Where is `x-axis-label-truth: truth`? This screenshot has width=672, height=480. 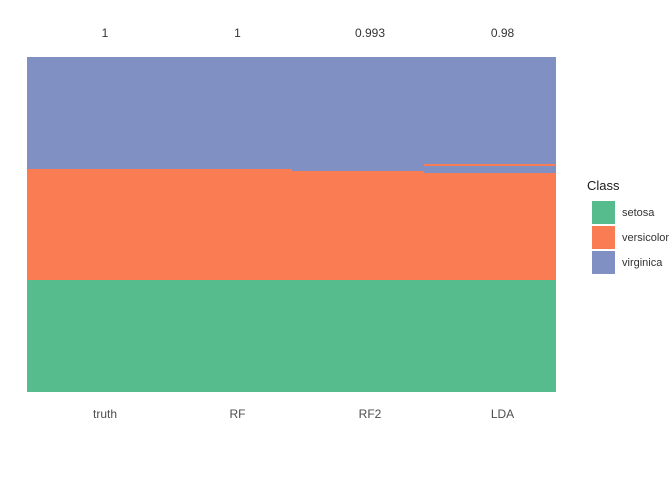 x-axis-label-truth: truth is located at coordinates (105, 414).